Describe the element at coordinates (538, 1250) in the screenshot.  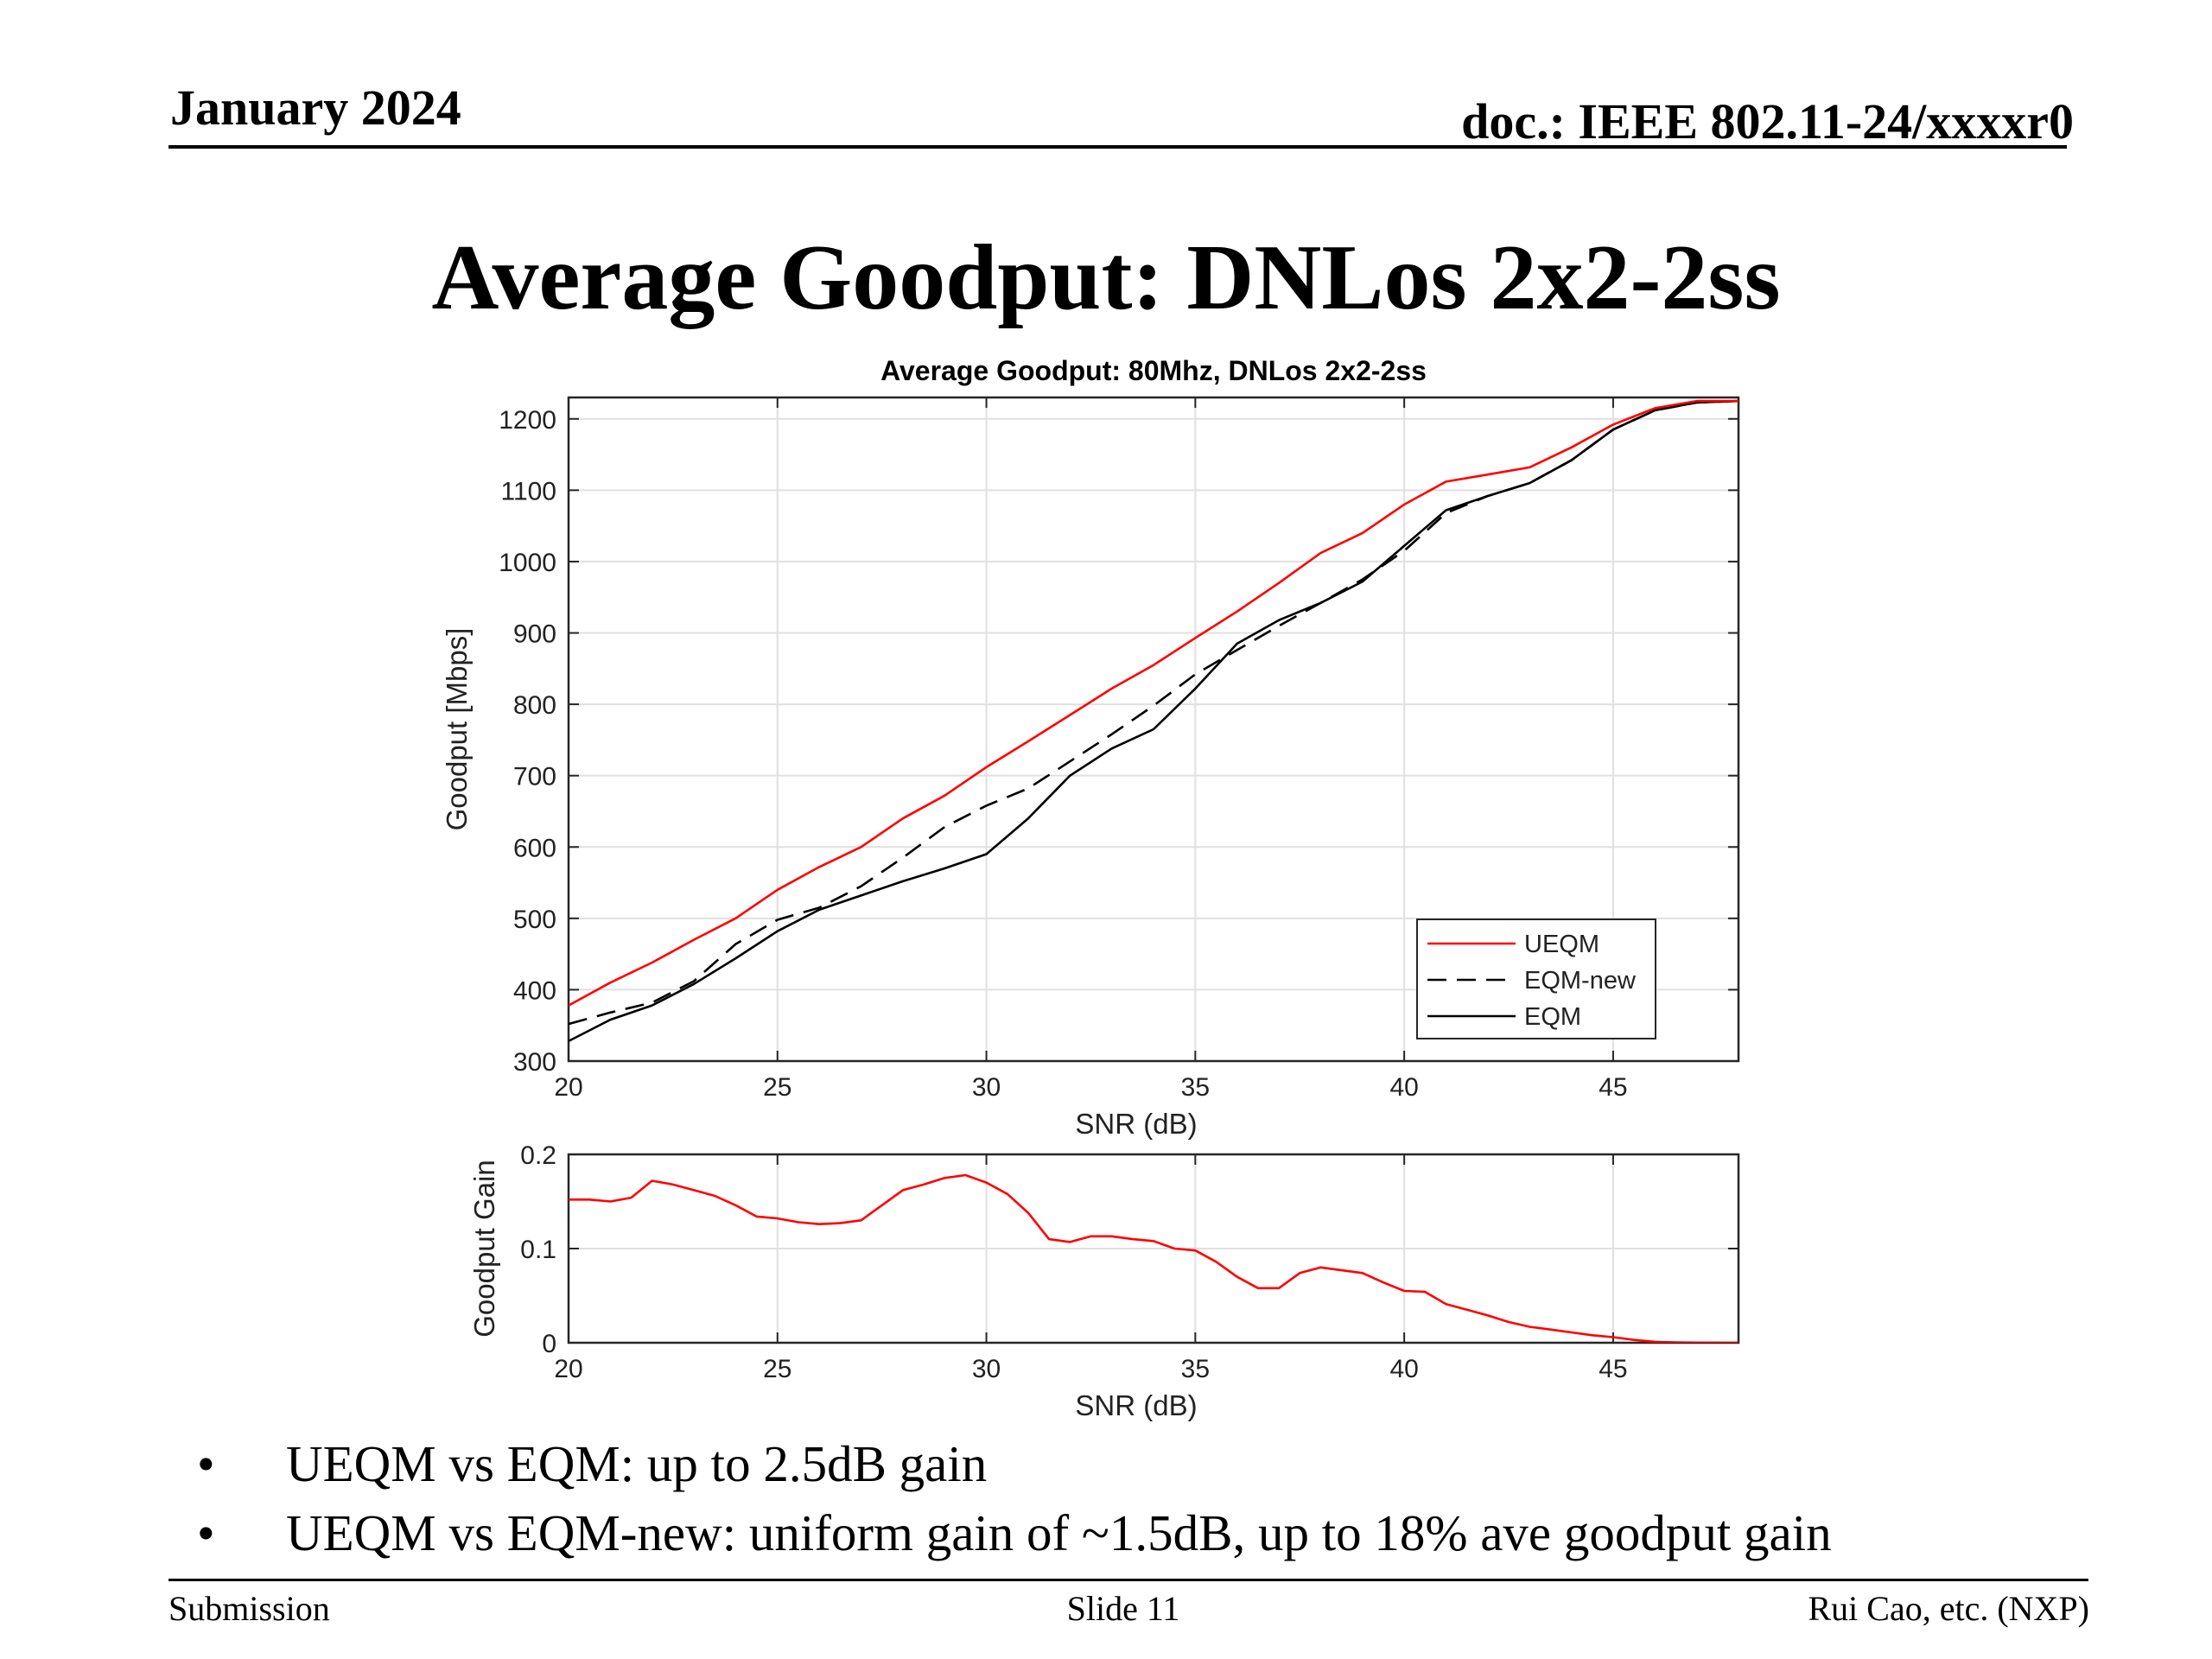
I see `y-tick-label: 0.1` at that location.